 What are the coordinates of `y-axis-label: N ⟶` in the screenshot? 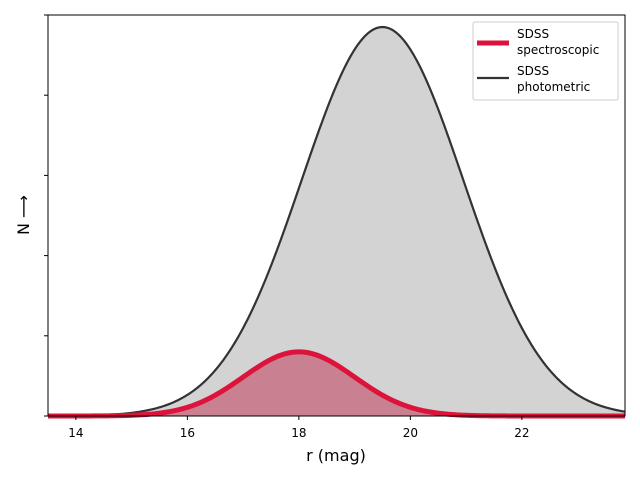 It's located at (23, 215).